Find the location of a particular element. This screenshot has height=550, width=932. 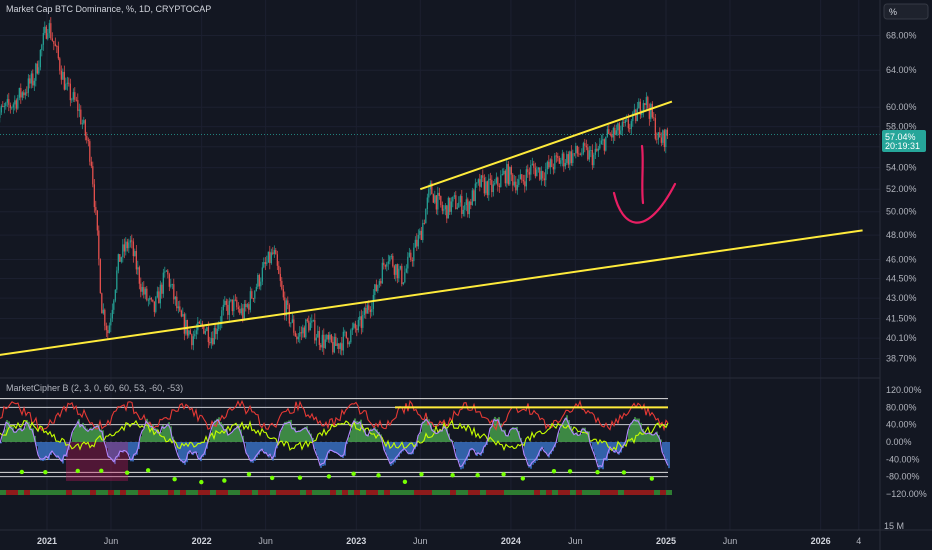

indicator-tick-label: -80.00% is located at coordinates (903, 477).